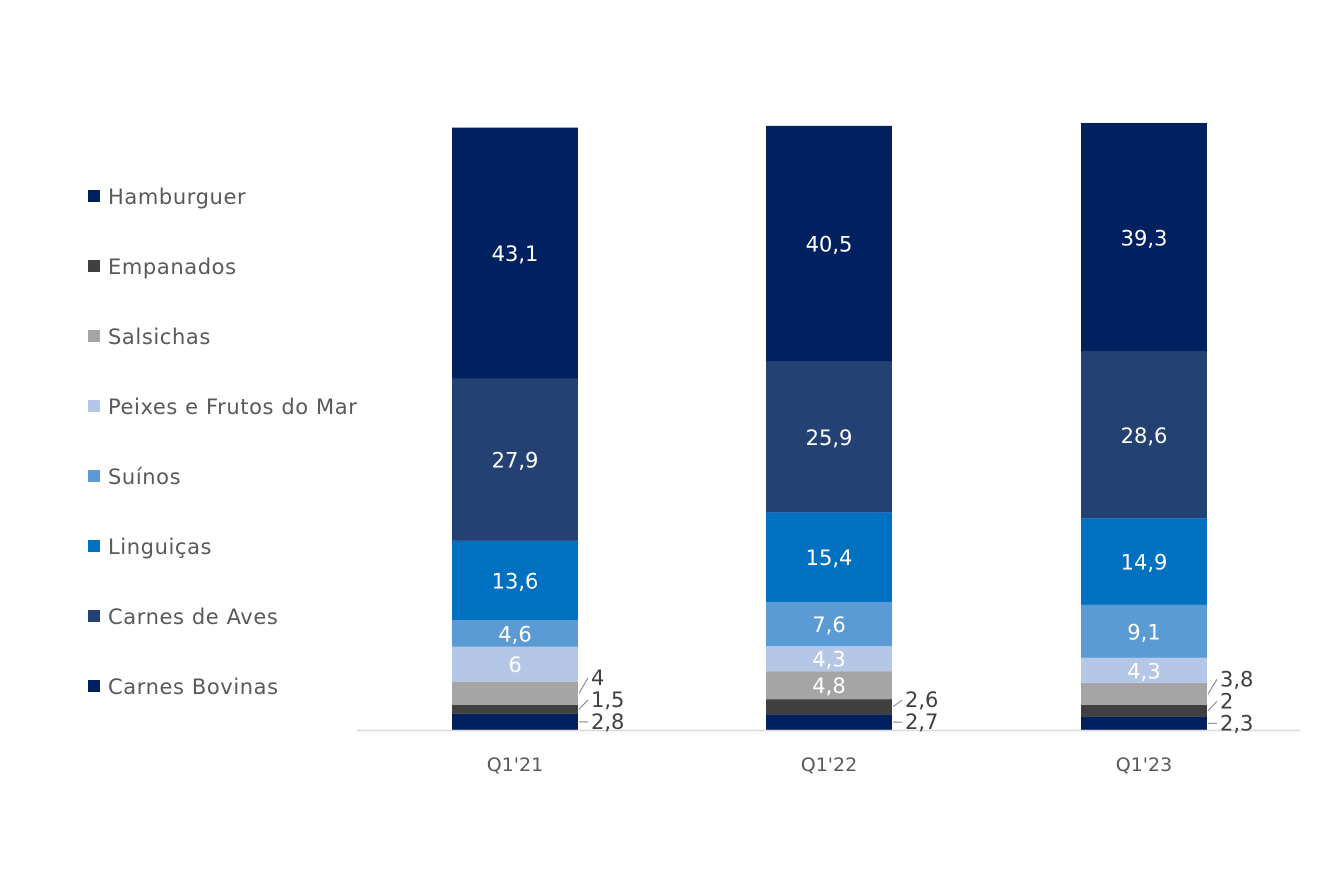  I want to click on x-axis-ticks: Q1'21 Q1'22 Q1'23, so click(829, 765).